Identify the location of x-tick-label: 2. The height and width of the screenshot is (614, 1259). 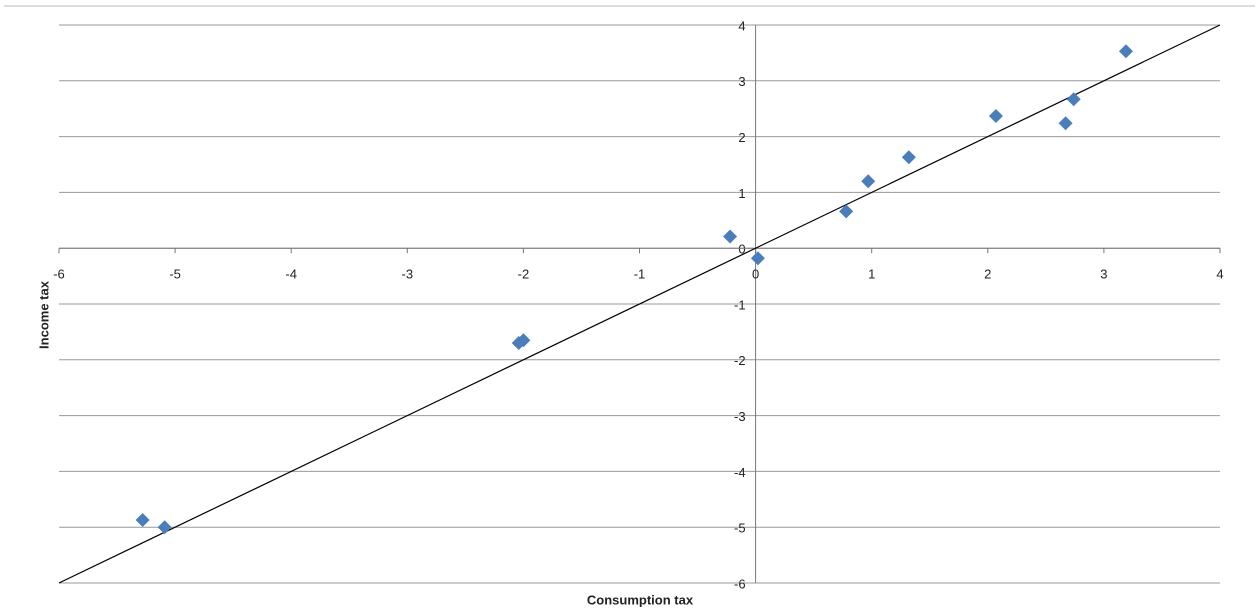
(987, 274).